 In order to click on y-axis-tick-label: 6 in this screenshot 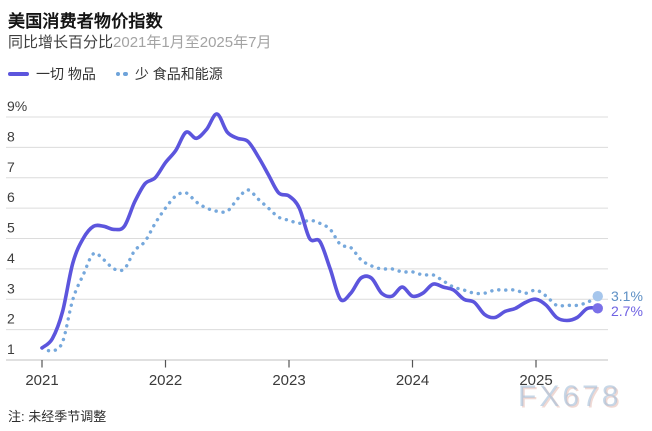, I will do `click(11, 197)`.